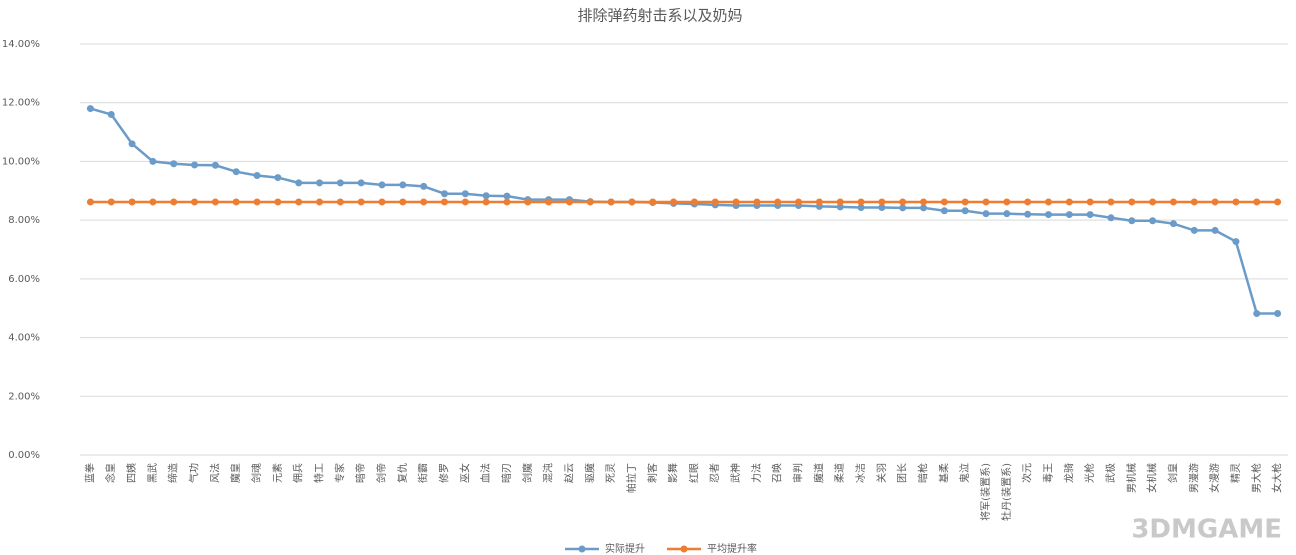 The width and height of the screenshot is (1296, 555). What do you see at coordinates (298, 473) in the screenshot?
I see `x-tick-label: 佣兵` at bounding box center [298, 473].